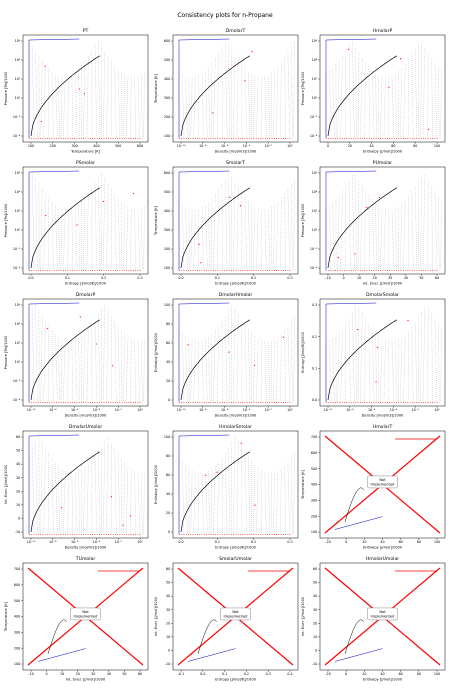 Image resolution: width=450 pixels, height=690 pixels. What do you see at coordinates (350, 410) in the screenshot?
I see `x-tick-label: 10⁻⁸` at bounding box center [350, 410].